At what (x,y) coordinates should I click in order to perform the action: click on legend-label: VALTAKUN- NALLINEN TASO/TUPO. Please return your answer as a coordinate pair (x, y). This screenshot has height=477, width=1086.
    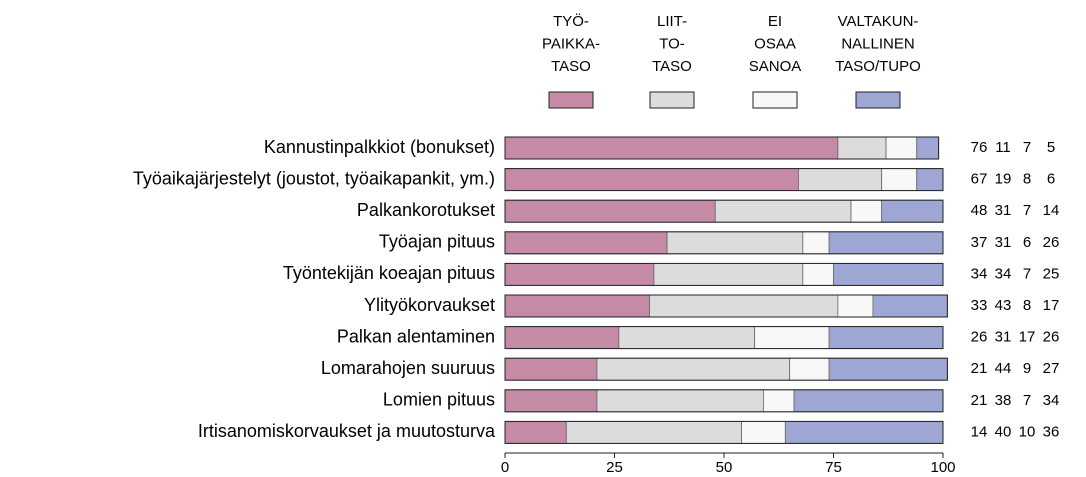
    Looking at the image, I should click on (878, 44).